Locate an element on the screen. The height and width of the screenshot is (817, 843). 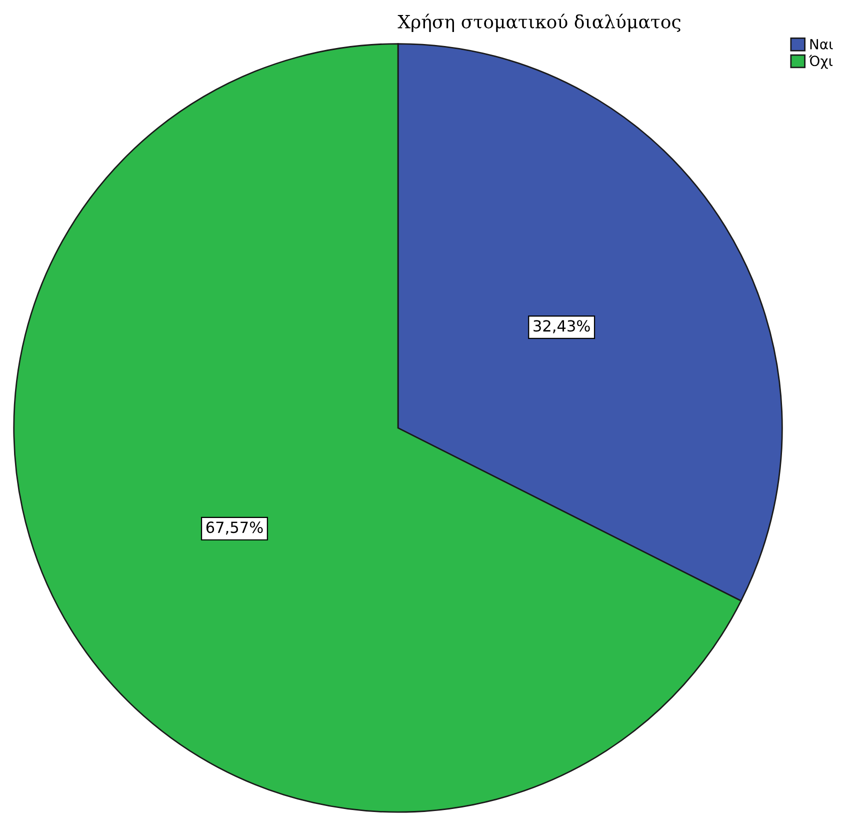
legend-label: Ναι is located at coordinates (821, 44).